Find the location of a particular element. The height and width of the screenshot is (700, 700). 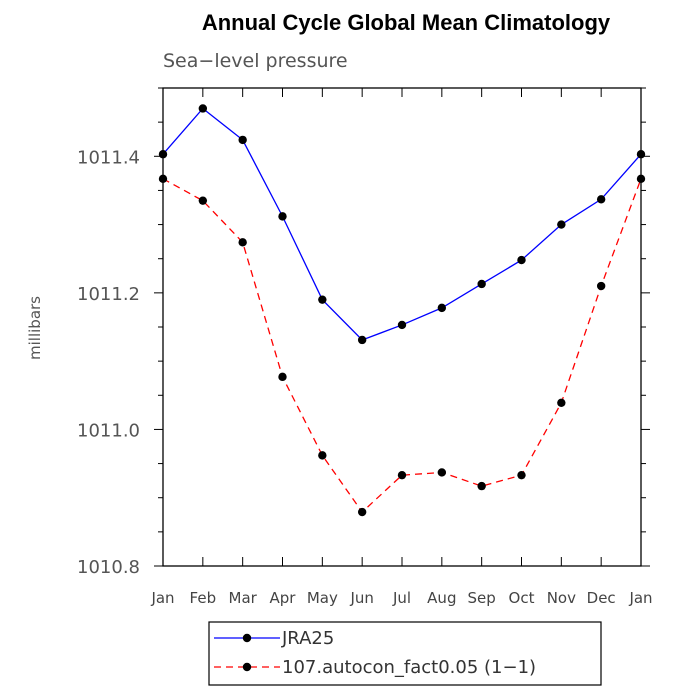

chart-subtitle: Sea−level pressure is located at coordinates (255, 61).